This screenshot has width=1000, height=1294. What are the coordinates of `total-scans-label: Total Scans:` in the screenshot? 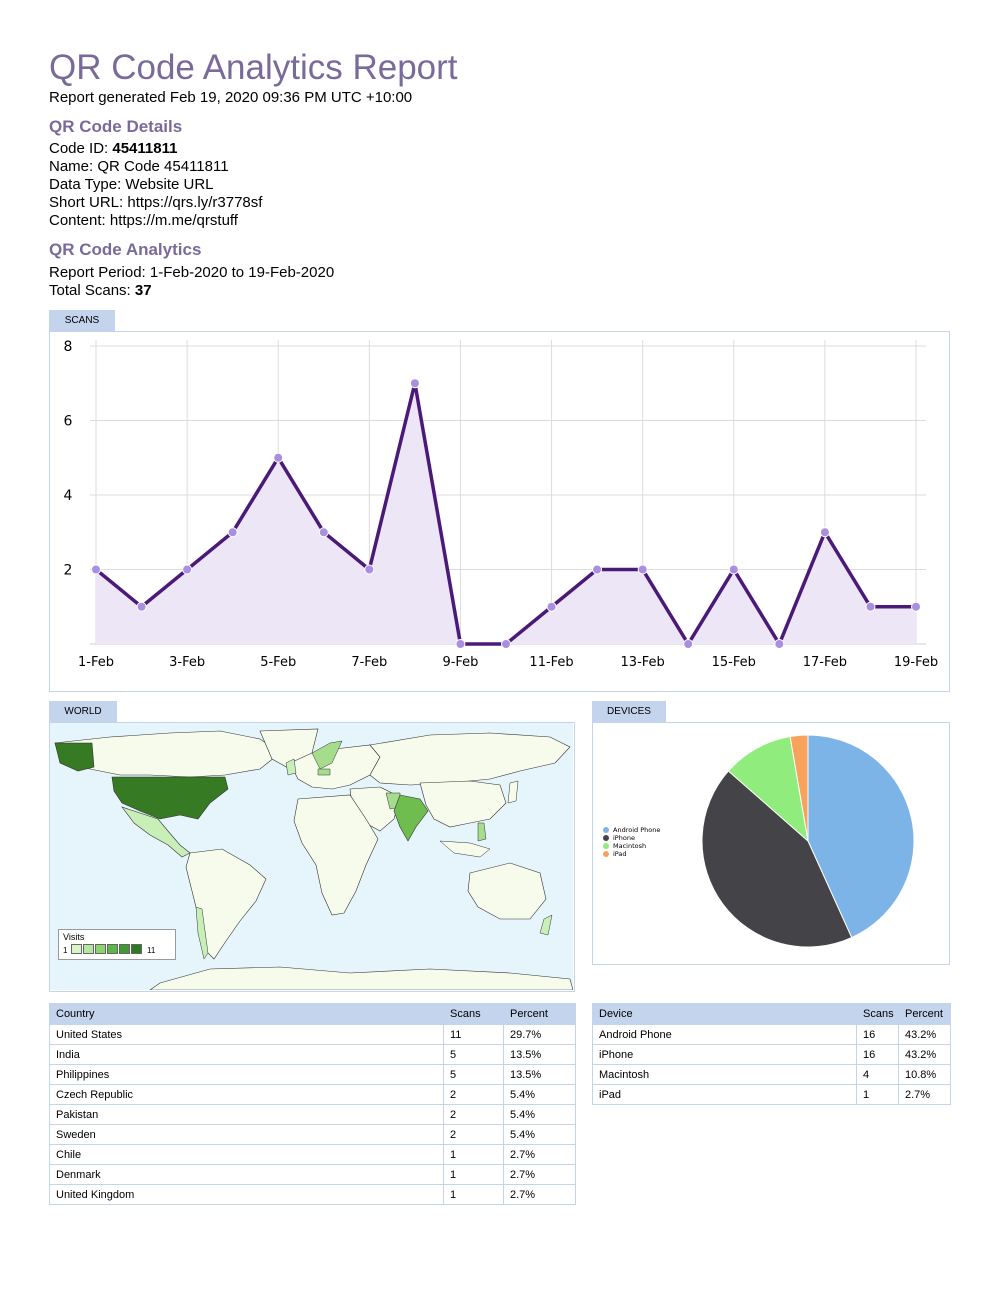 It's located at (92, 290).